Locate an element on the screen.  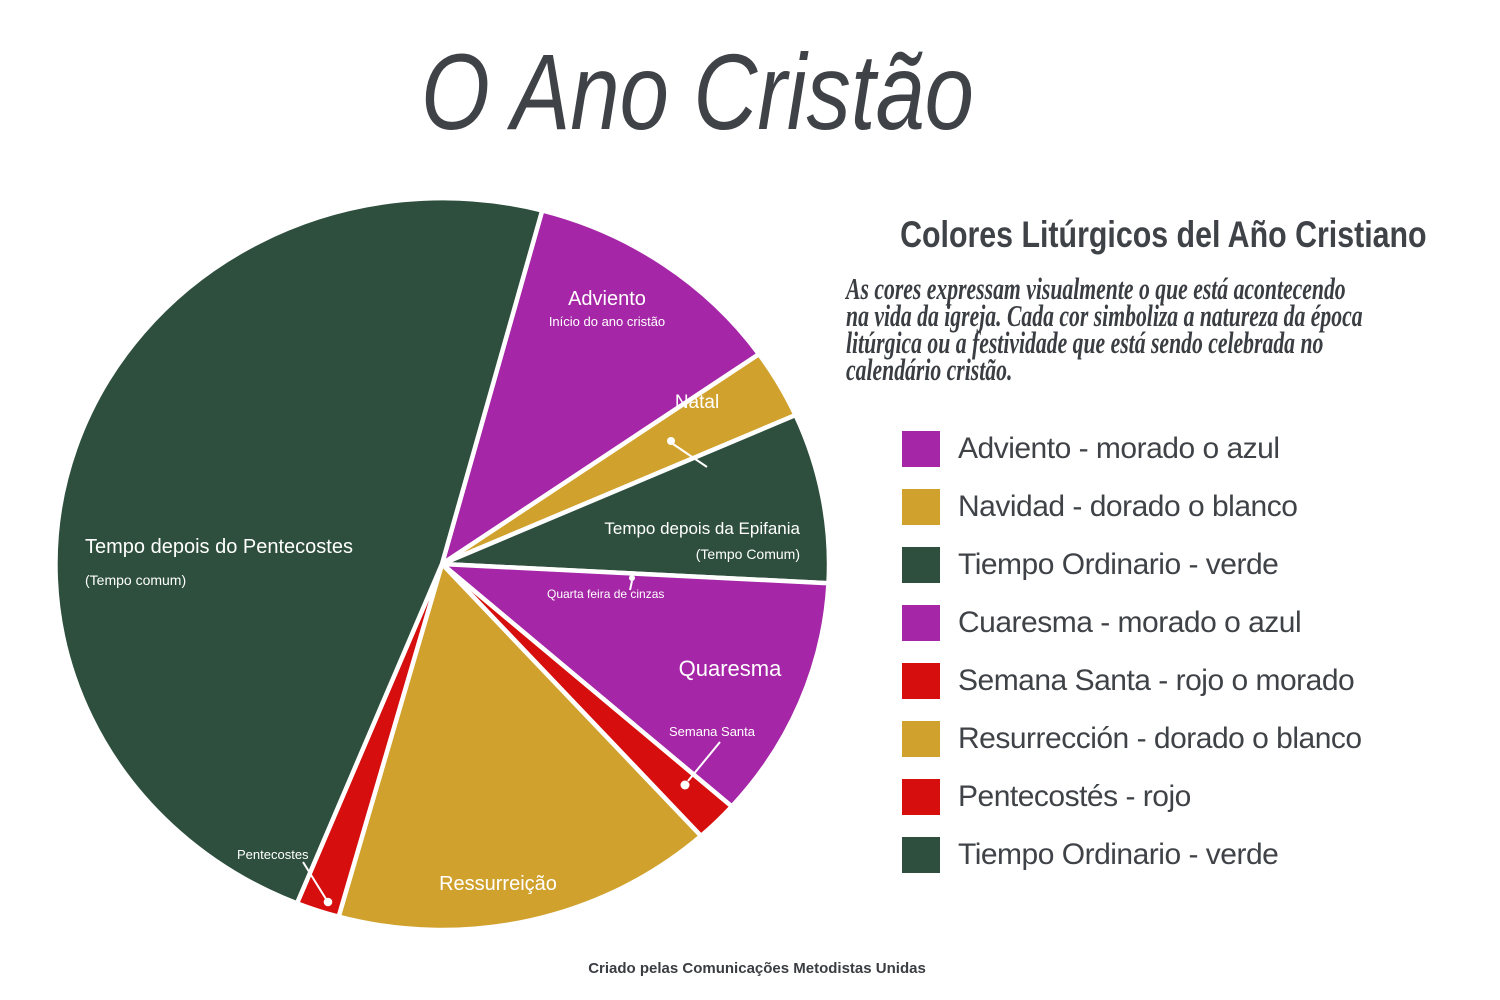
natal-pin is located at coordinates (687, 452).